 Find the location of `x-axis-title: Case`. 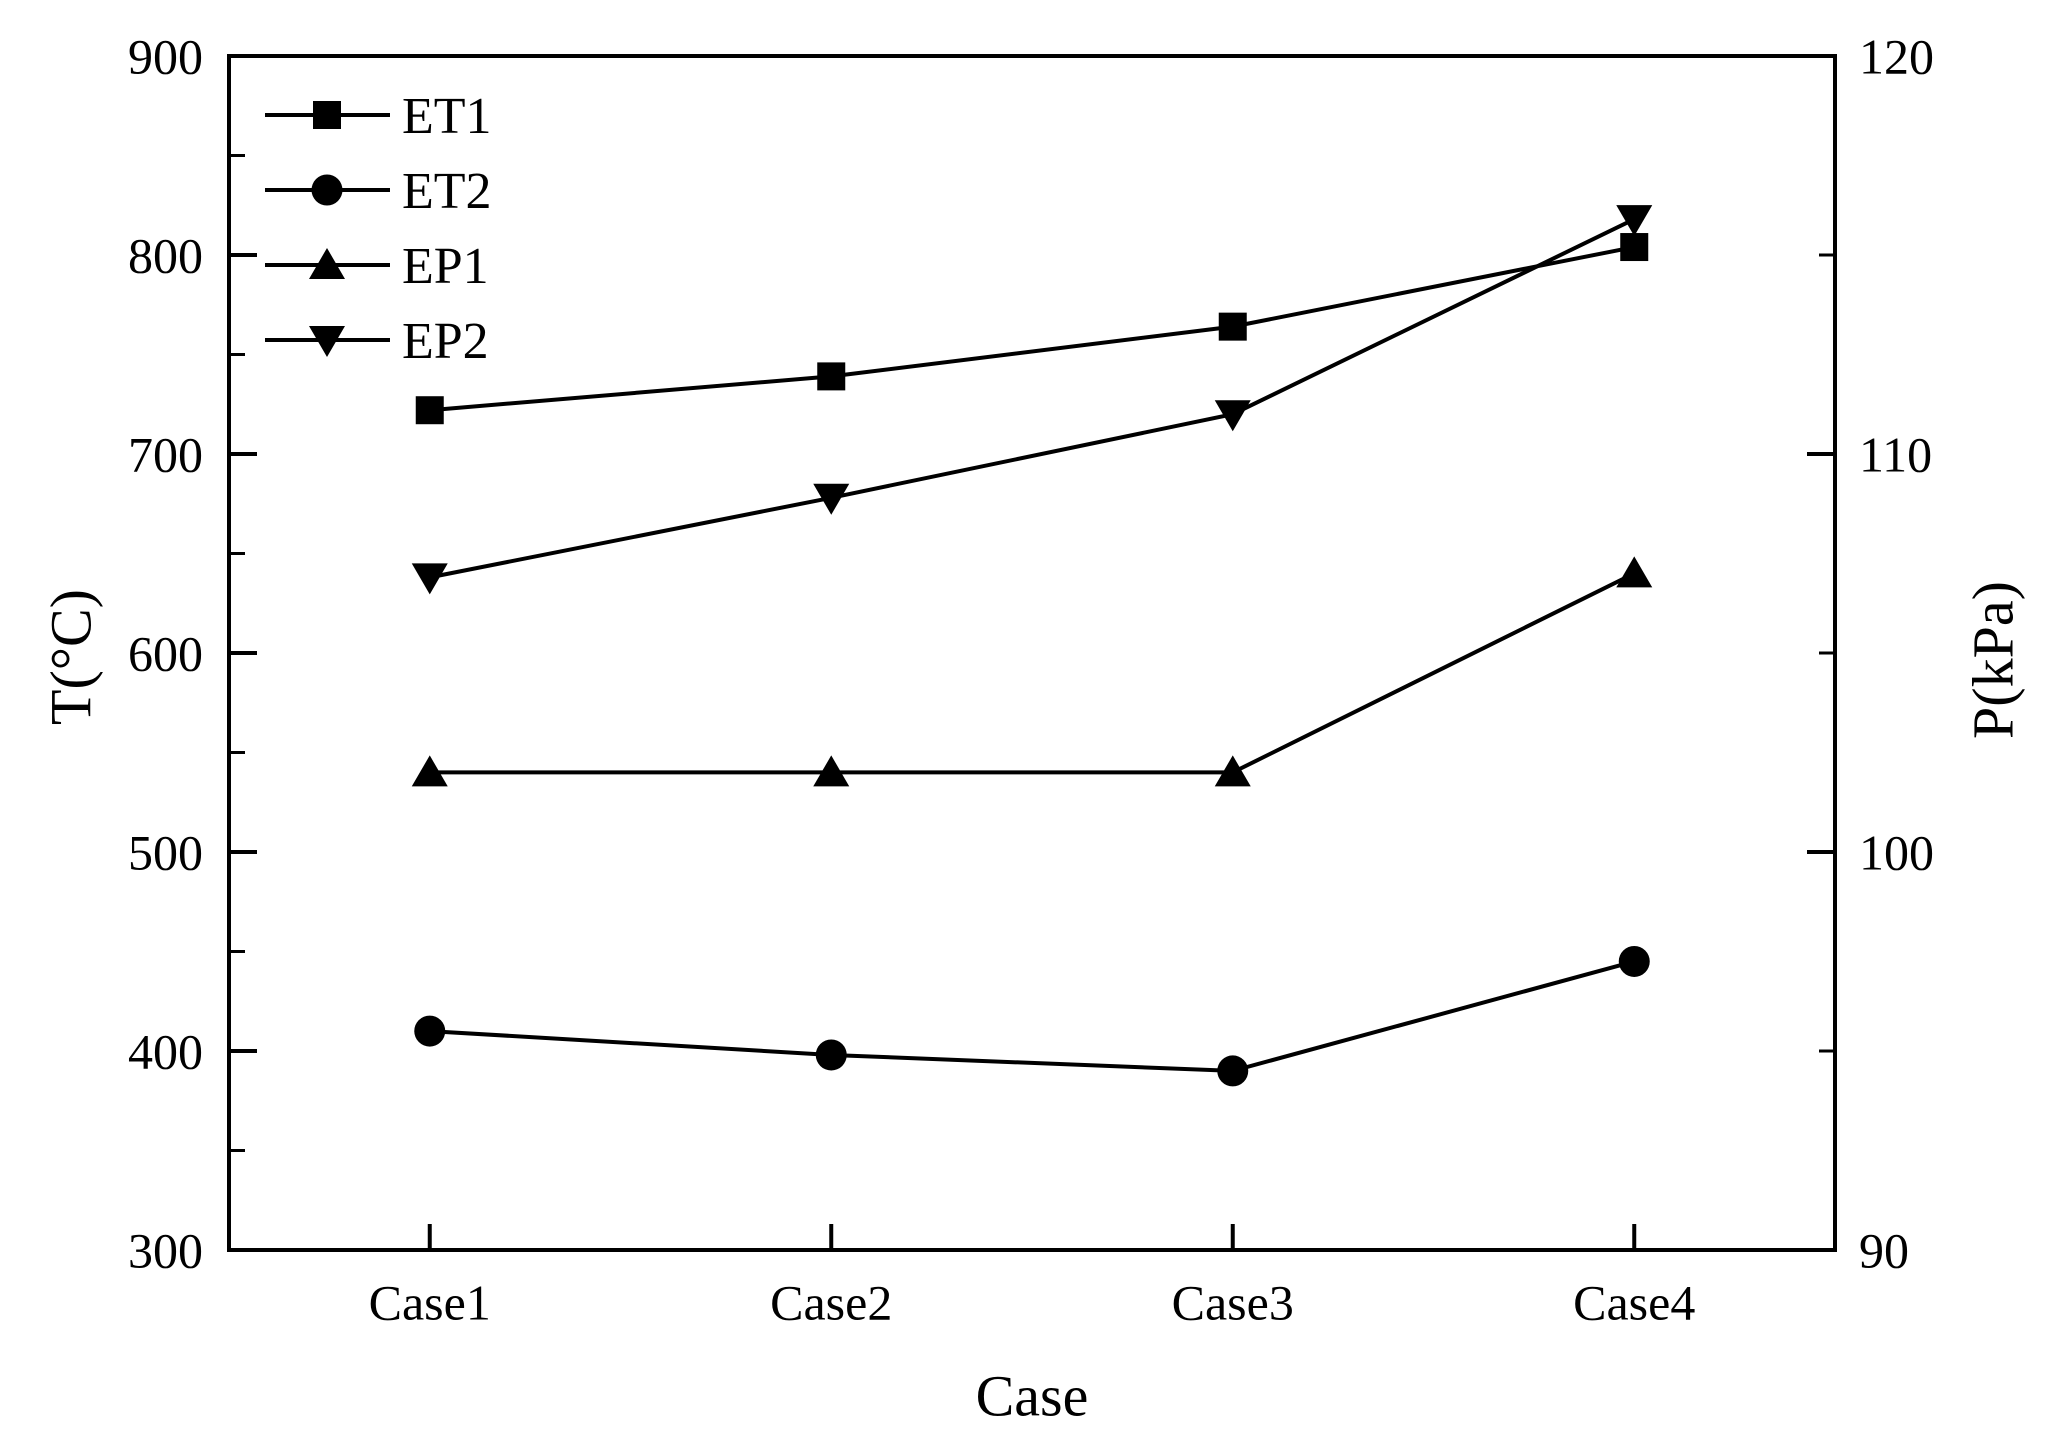

x-axis-title: Case is located at coordinates (1032, 1395).